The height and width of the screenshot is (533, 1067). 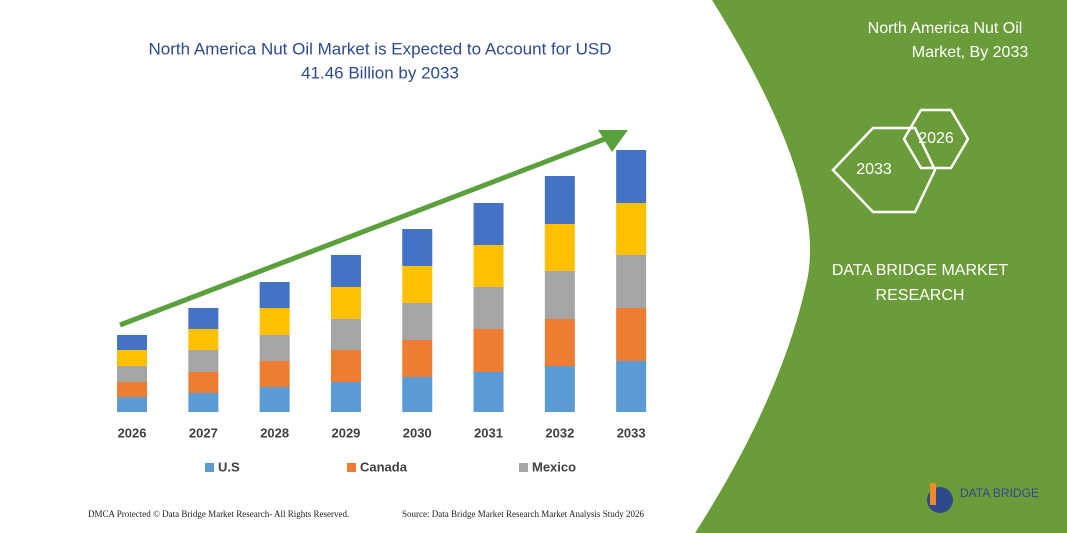 I want to click on hexagon-label: 2033, so click(x=874, y=169).